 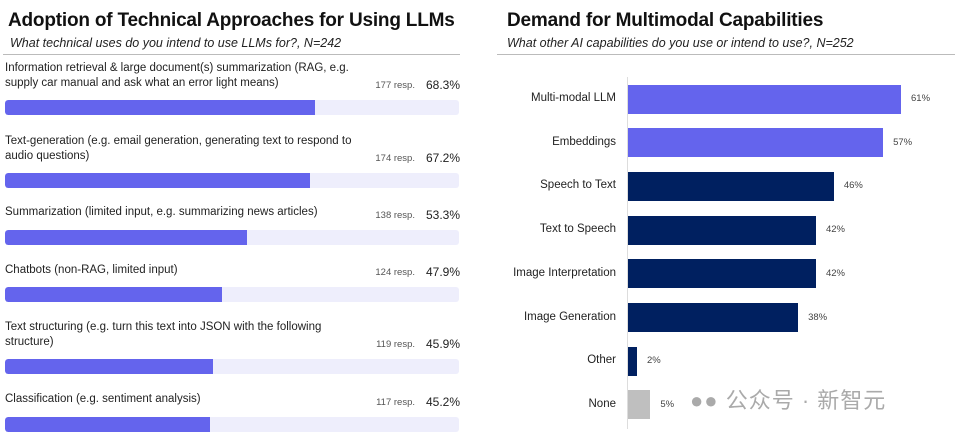 I want to click on right-divider, so click(x=726, y=54).